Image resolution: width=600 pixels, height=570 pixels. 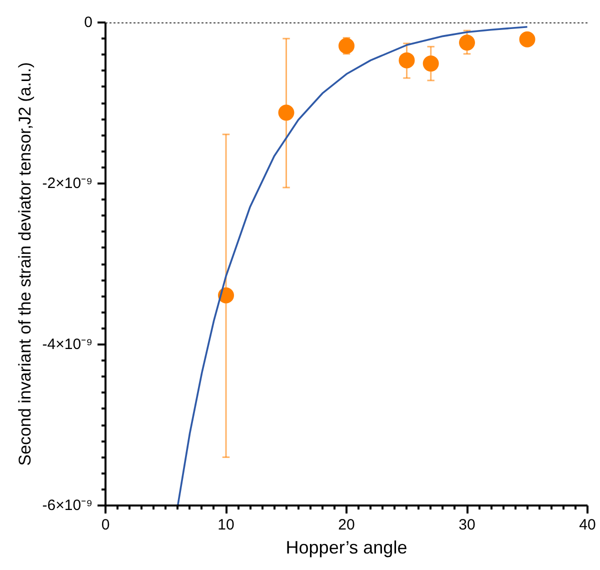 What do you see at coordinates (88, 22) in the screenshot?
I see `y-tick-label: 0` at bounding box center [88, 22].